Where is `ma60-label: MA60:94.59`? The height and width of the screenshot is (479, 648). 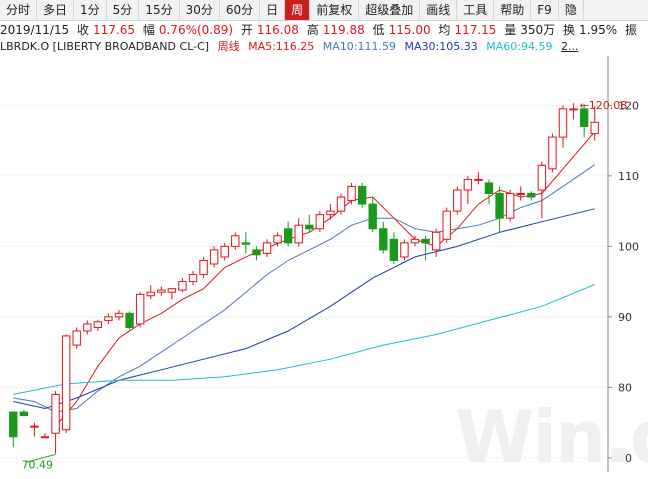
ma60-label: MA60:94.59 is located at coordinates (519, 46).